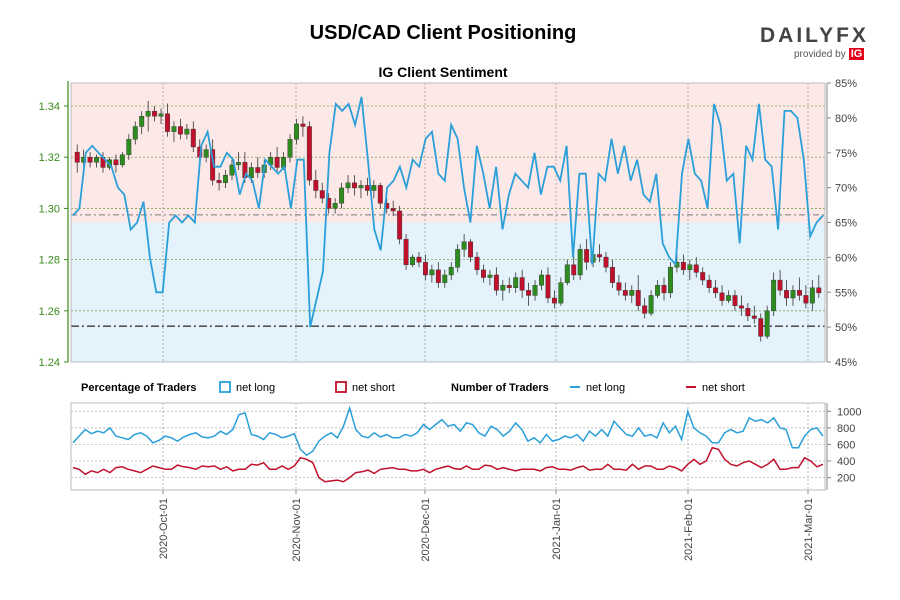  I want to click on number-net-short-line, so click(448, 464).